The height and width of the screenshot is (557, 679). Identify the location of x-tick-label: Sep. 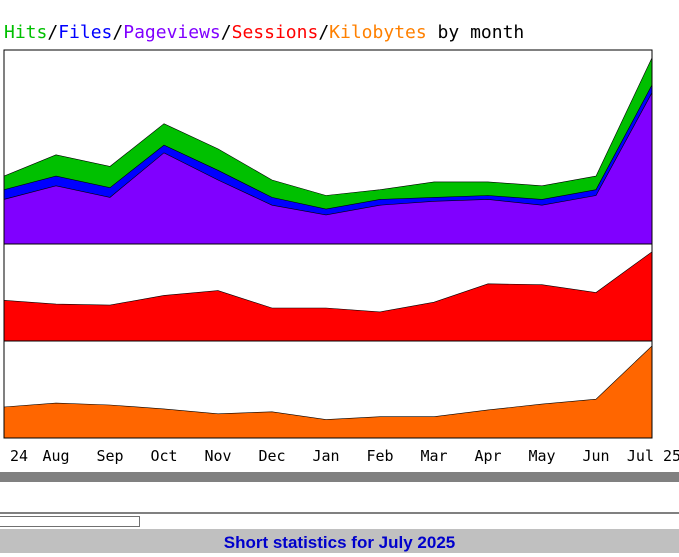
(109, 456).